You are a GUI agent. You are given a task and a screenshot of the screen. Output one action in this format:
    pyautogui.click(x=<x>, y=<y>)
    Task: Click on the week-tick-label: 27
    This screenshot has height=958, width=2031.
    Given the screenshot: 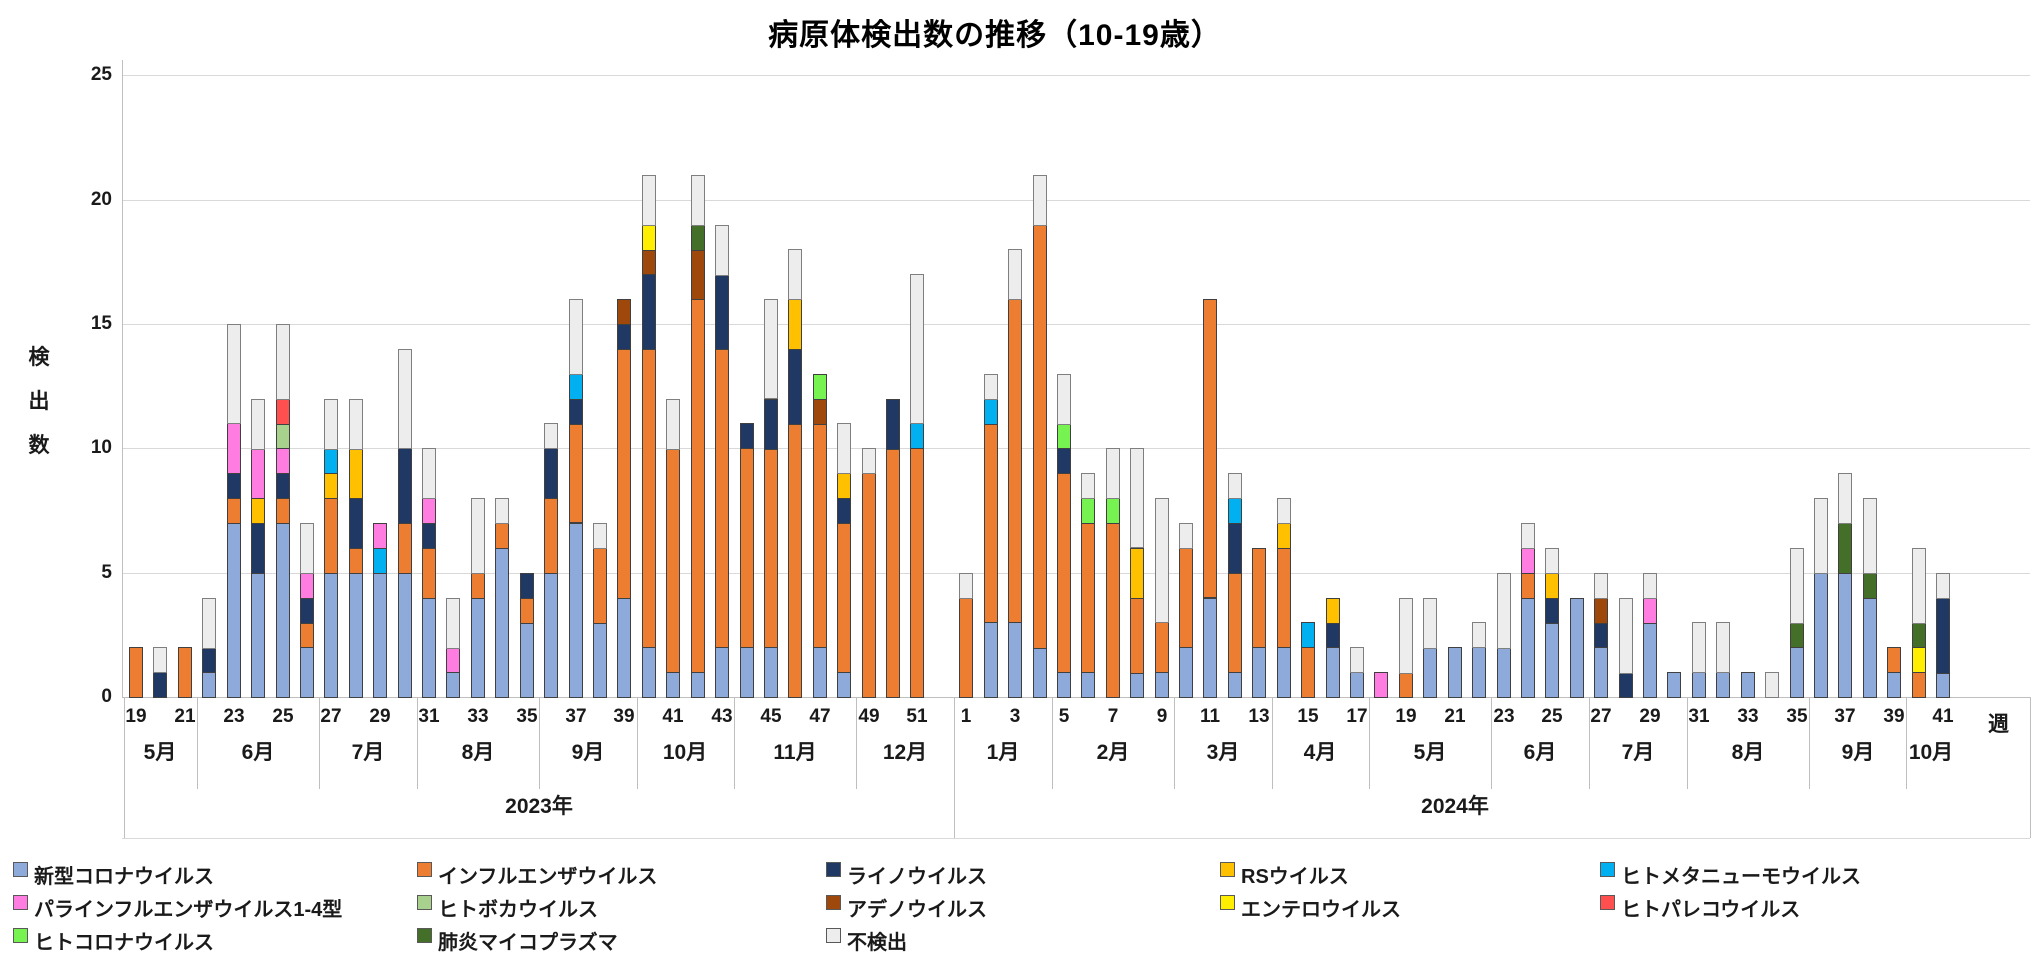 What is the action you would take?
    pyautogui.click(x=331, y=716)
    